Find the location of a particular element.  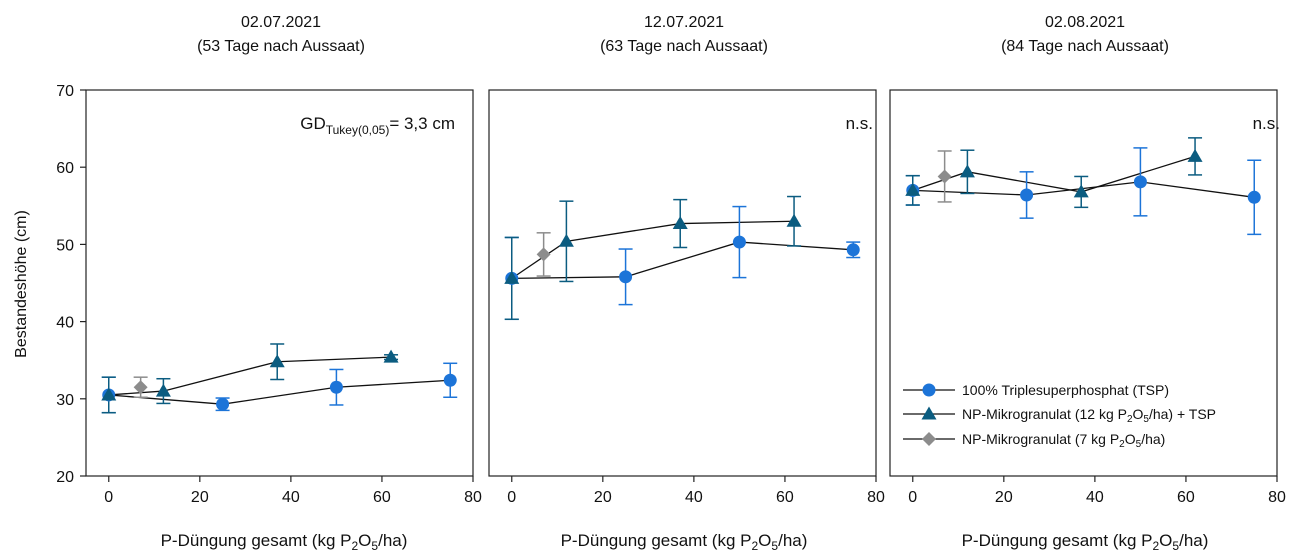

legend-marker-np7 is located at coordinates (929, 439).